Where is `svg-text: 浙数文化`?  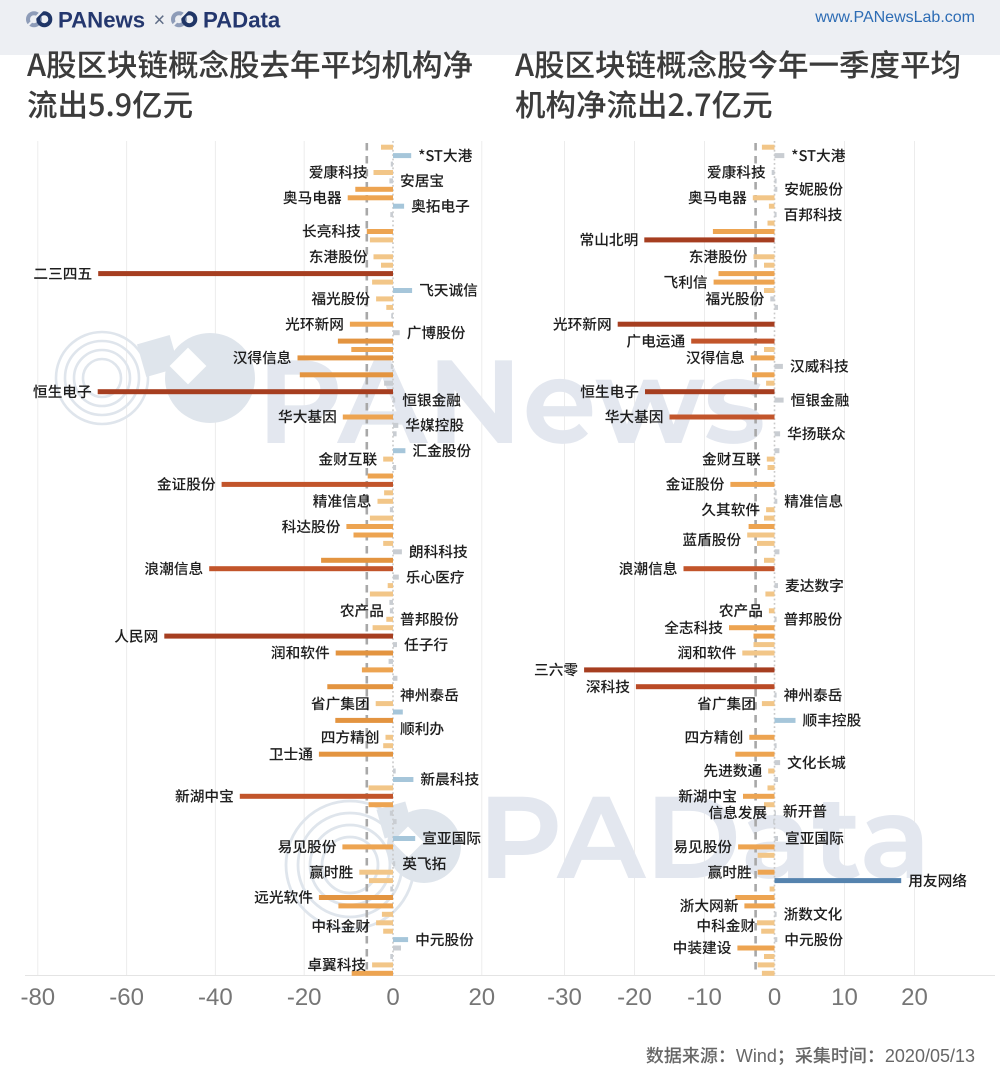
svg-text: 浙数文化 is located at coordinates (813, 914).